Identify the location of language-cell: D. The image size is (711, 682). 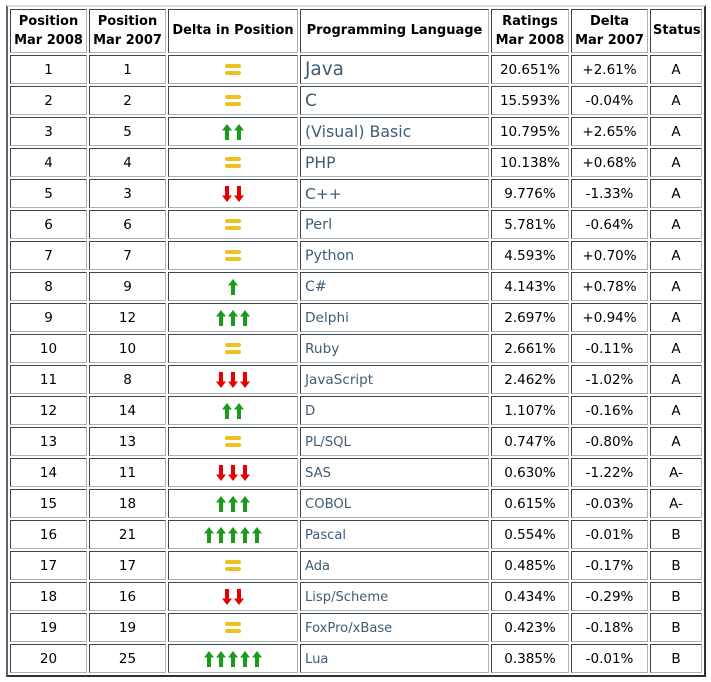
(394, 410).